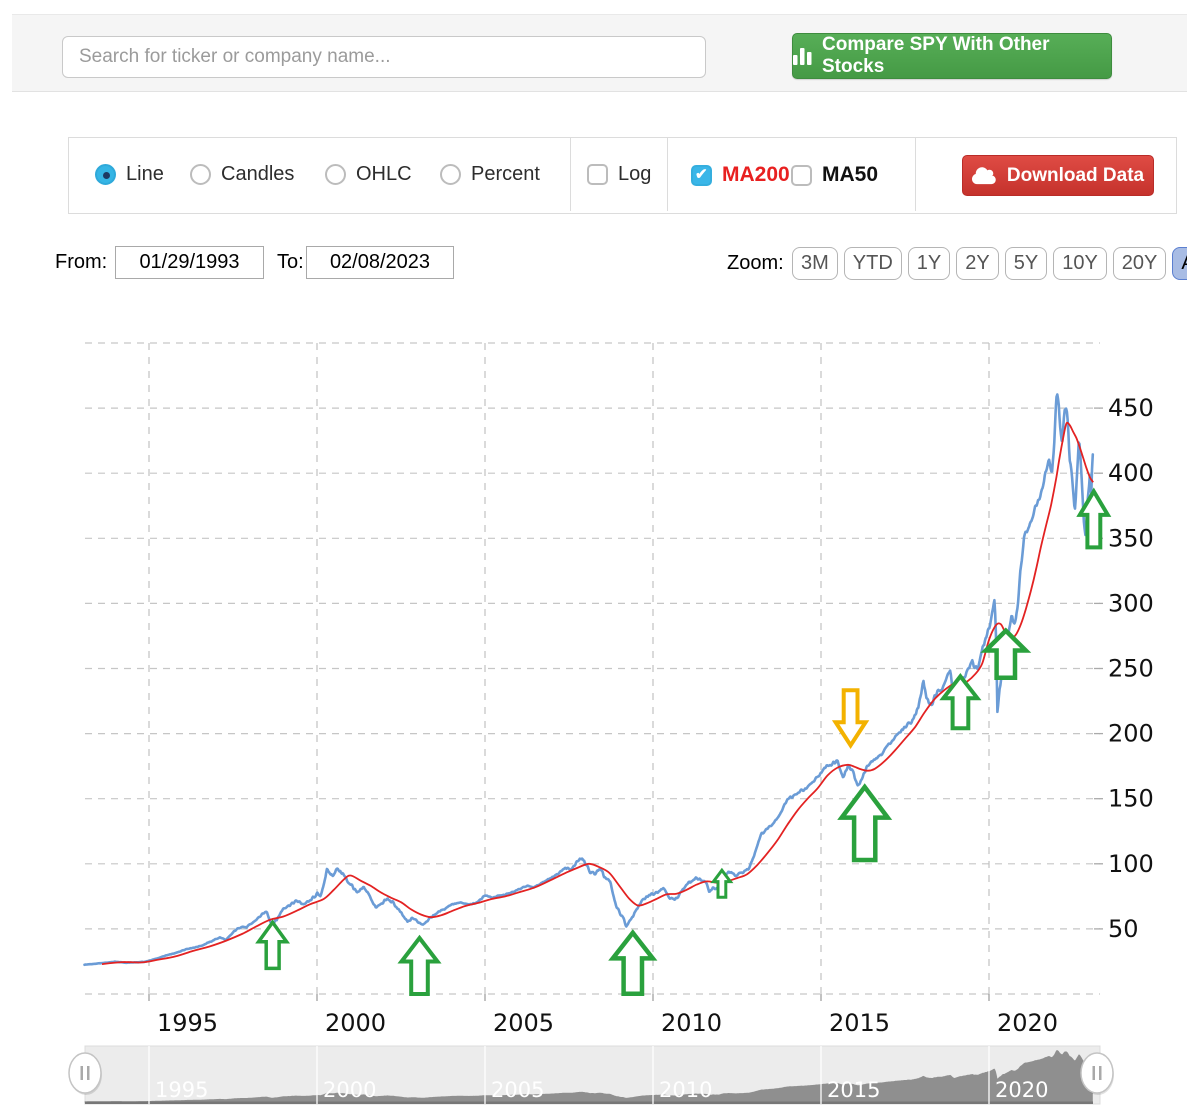 The width and height of the screenshot is (1187, 1115). Describe the element at coordinates (290, 262) in the screenshot. I see `to-label: To:` at that location.